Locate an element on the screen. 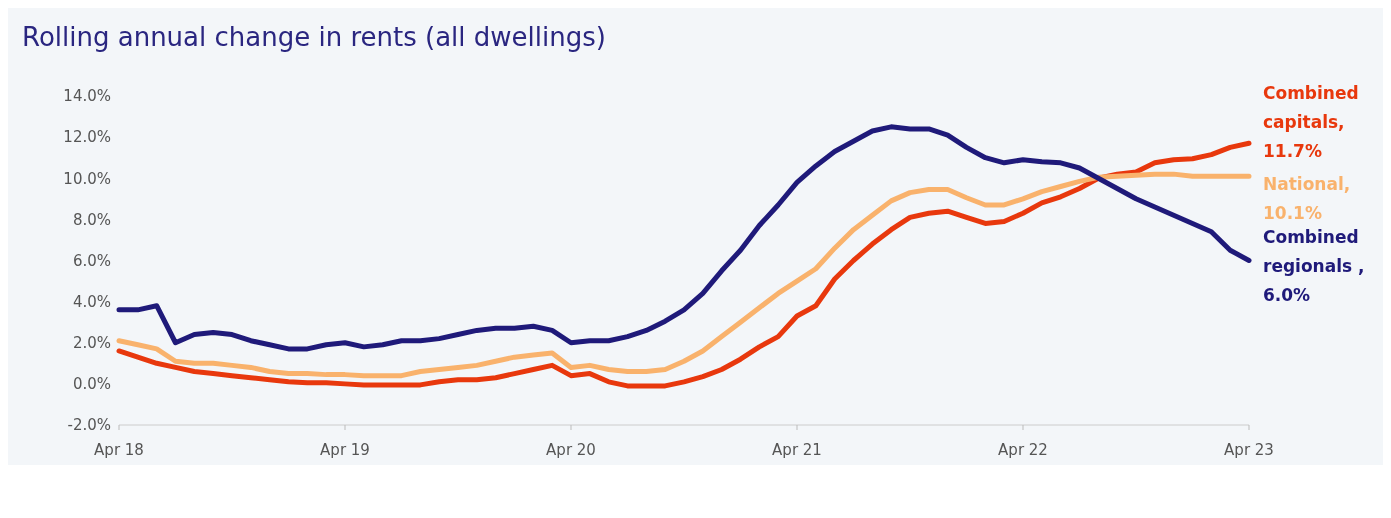 The width and height of the screenshot is (1391, 518). x-tick-label: Apr 22 is located at coordinates (1023, 450).